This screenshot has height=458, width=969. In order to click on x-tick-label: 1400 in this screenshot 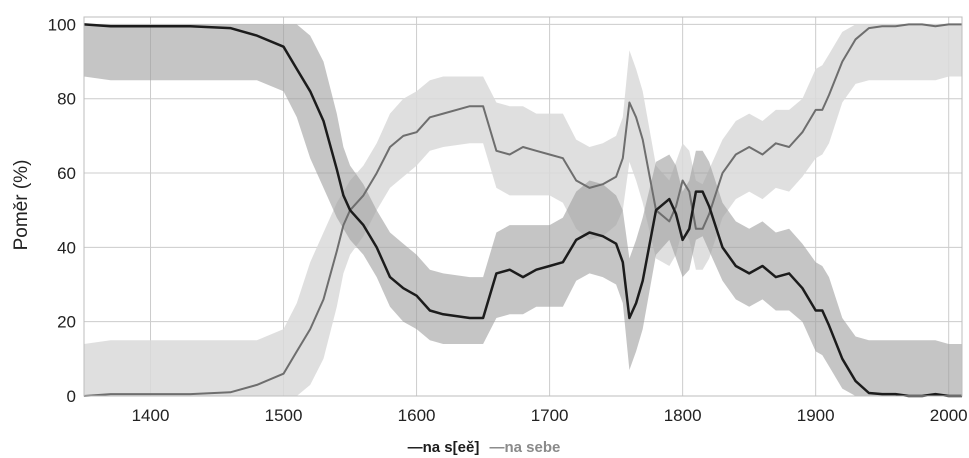, I will do `click(151, 415)`.